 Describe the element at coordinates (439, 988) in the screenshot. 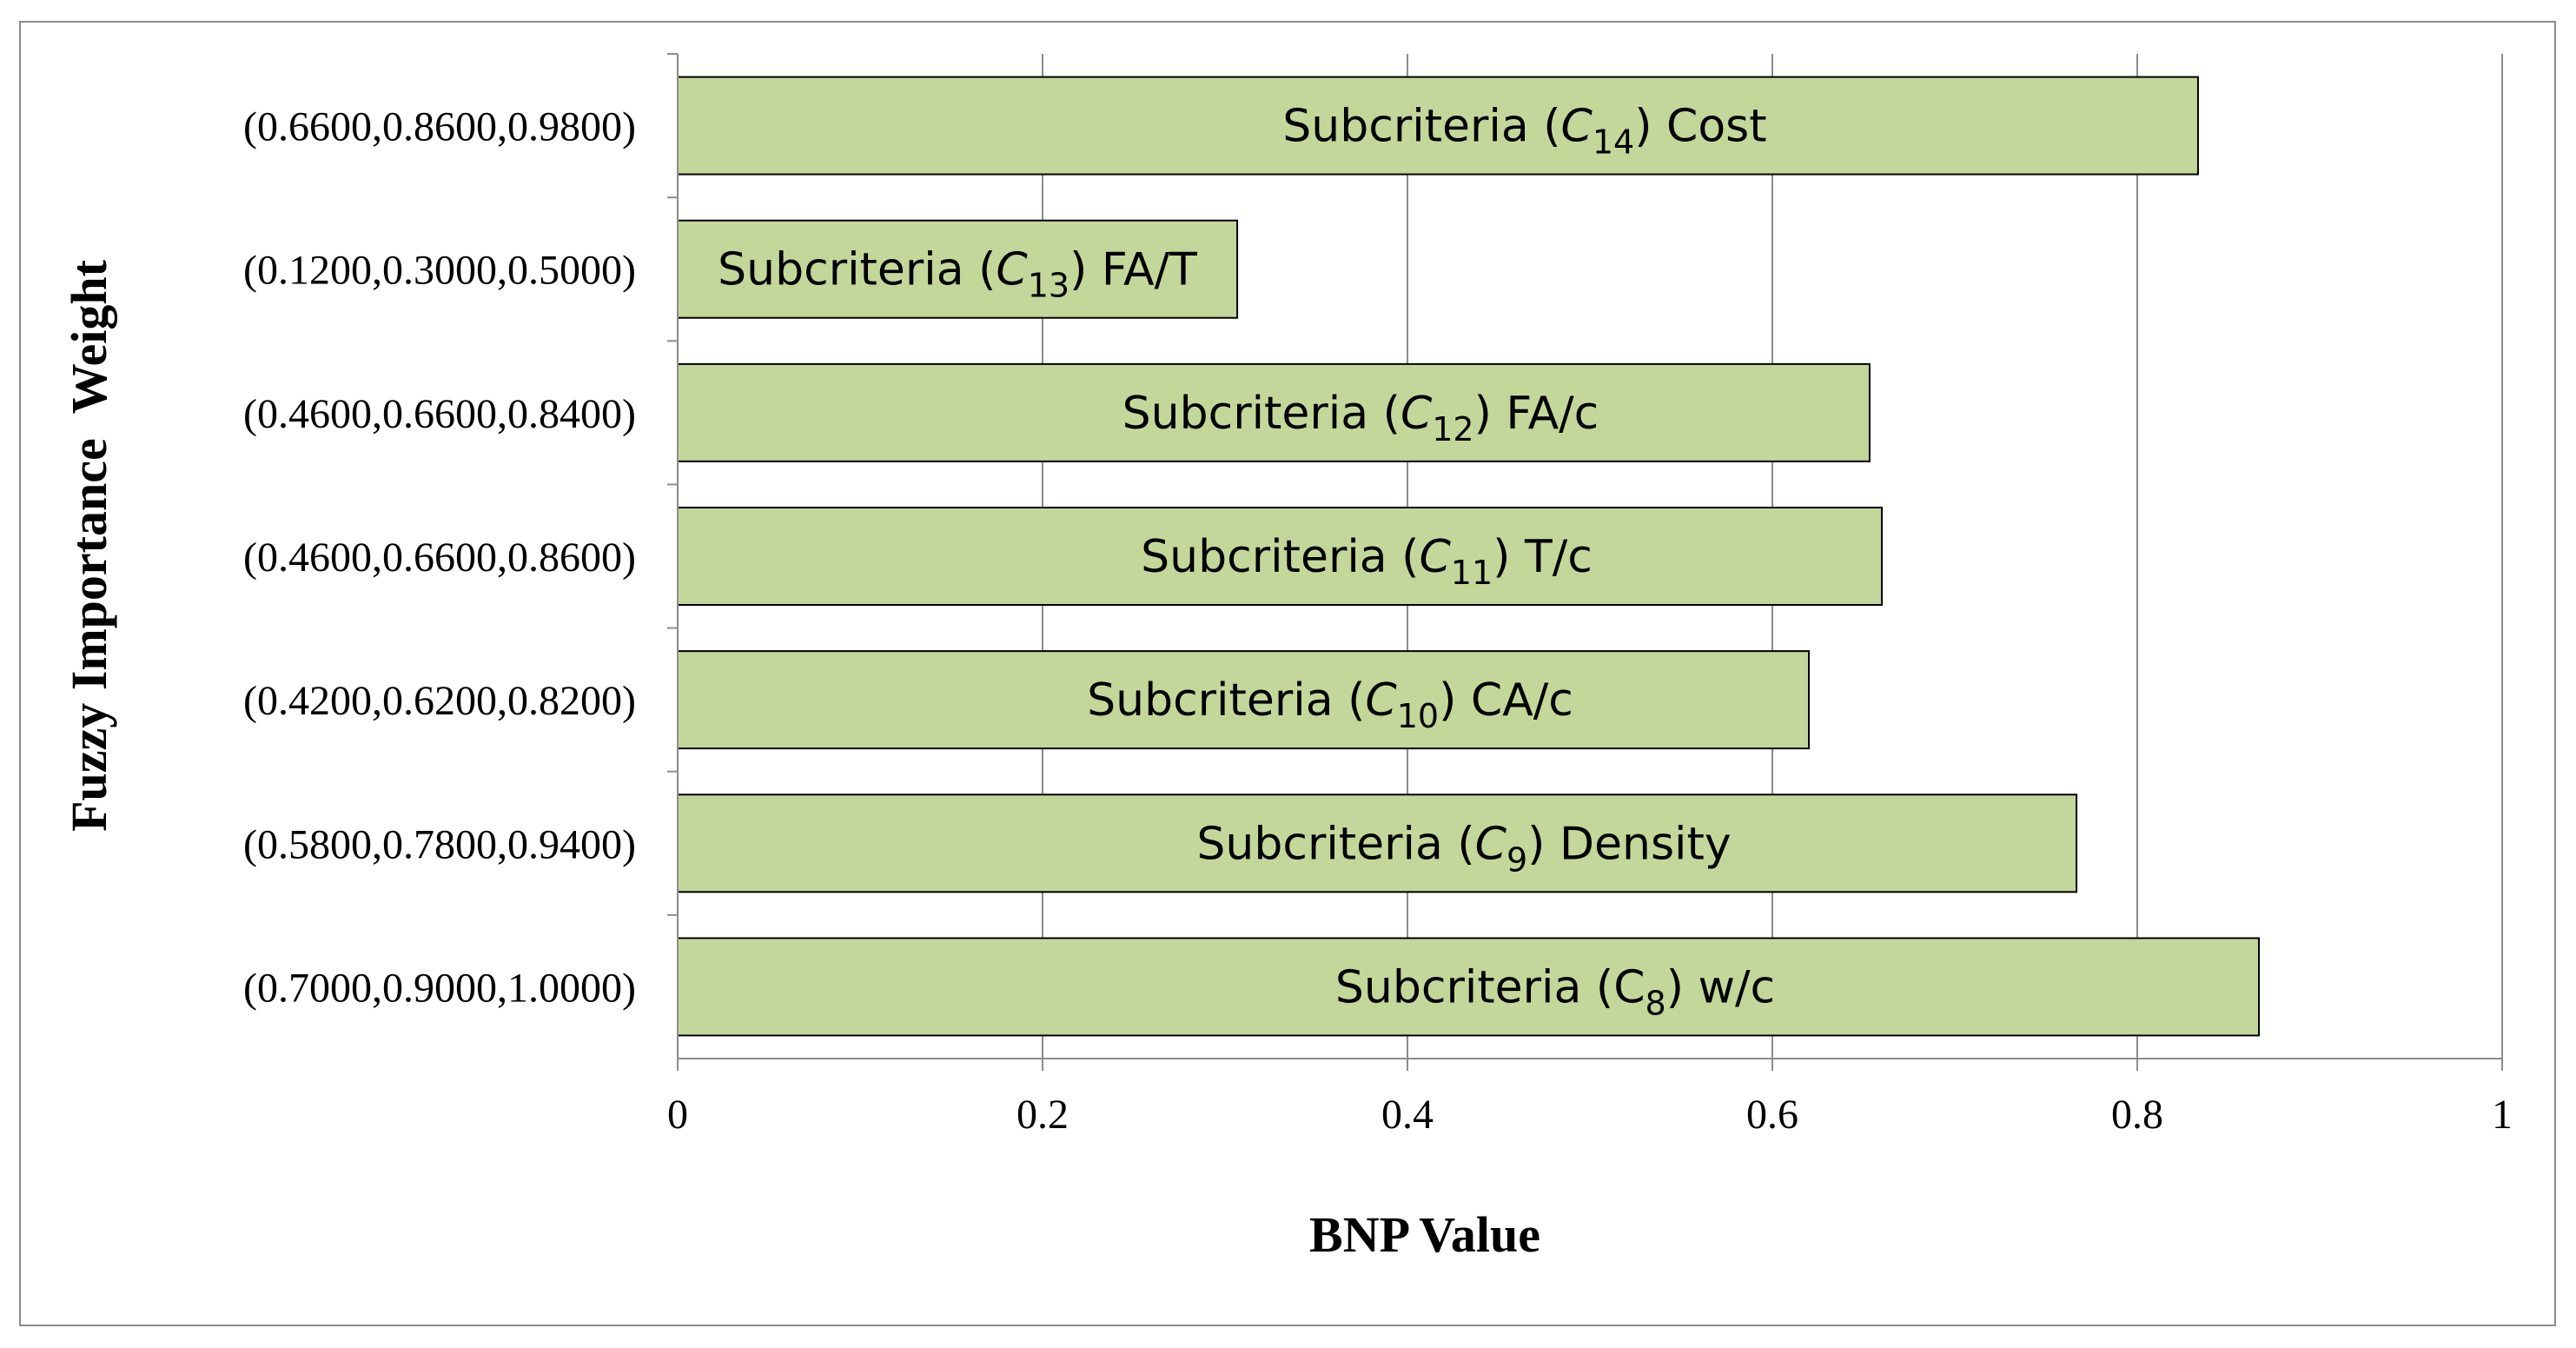

I see `y-category-label: (0.7000,0.9000,1.0000)` at that location.